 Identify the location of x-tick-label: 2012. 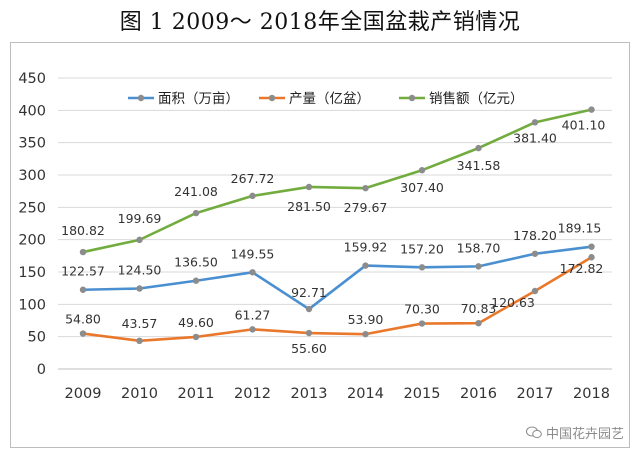
(252, 394).